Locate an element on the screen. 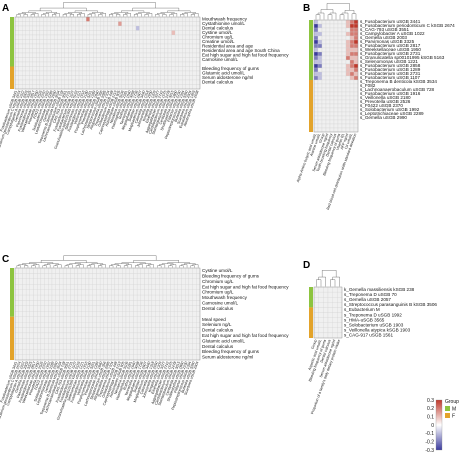 The height and width of the screenshot is (476, 474). row-label: s_Selenomonas uSGB 1221 is located at coordinates (389, 61).